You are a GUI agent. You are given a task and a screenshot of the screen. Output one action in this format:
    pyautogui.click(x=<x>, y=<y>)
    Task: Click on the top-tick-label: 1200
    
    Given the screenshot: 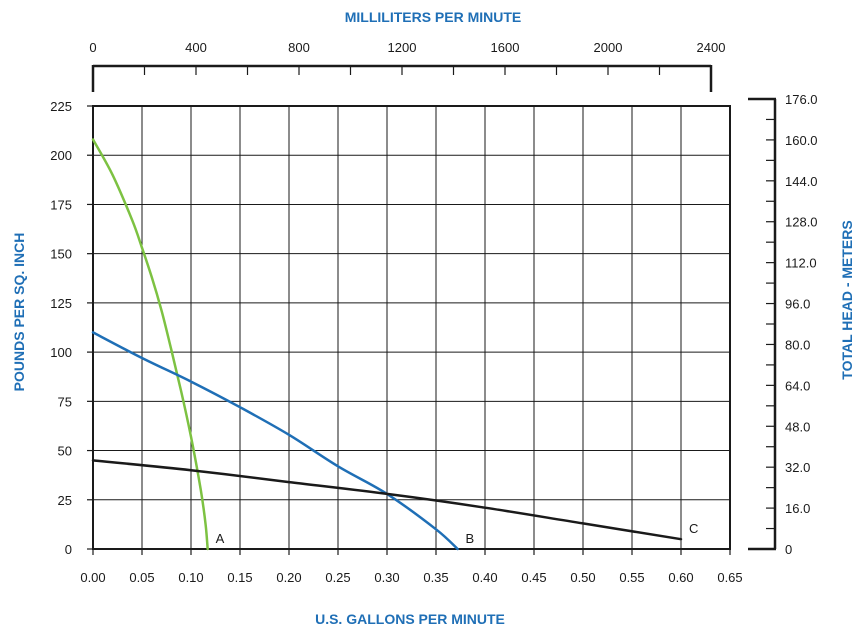 What is the action you would take?
    pyautogui.click(x=402, y=47)
    